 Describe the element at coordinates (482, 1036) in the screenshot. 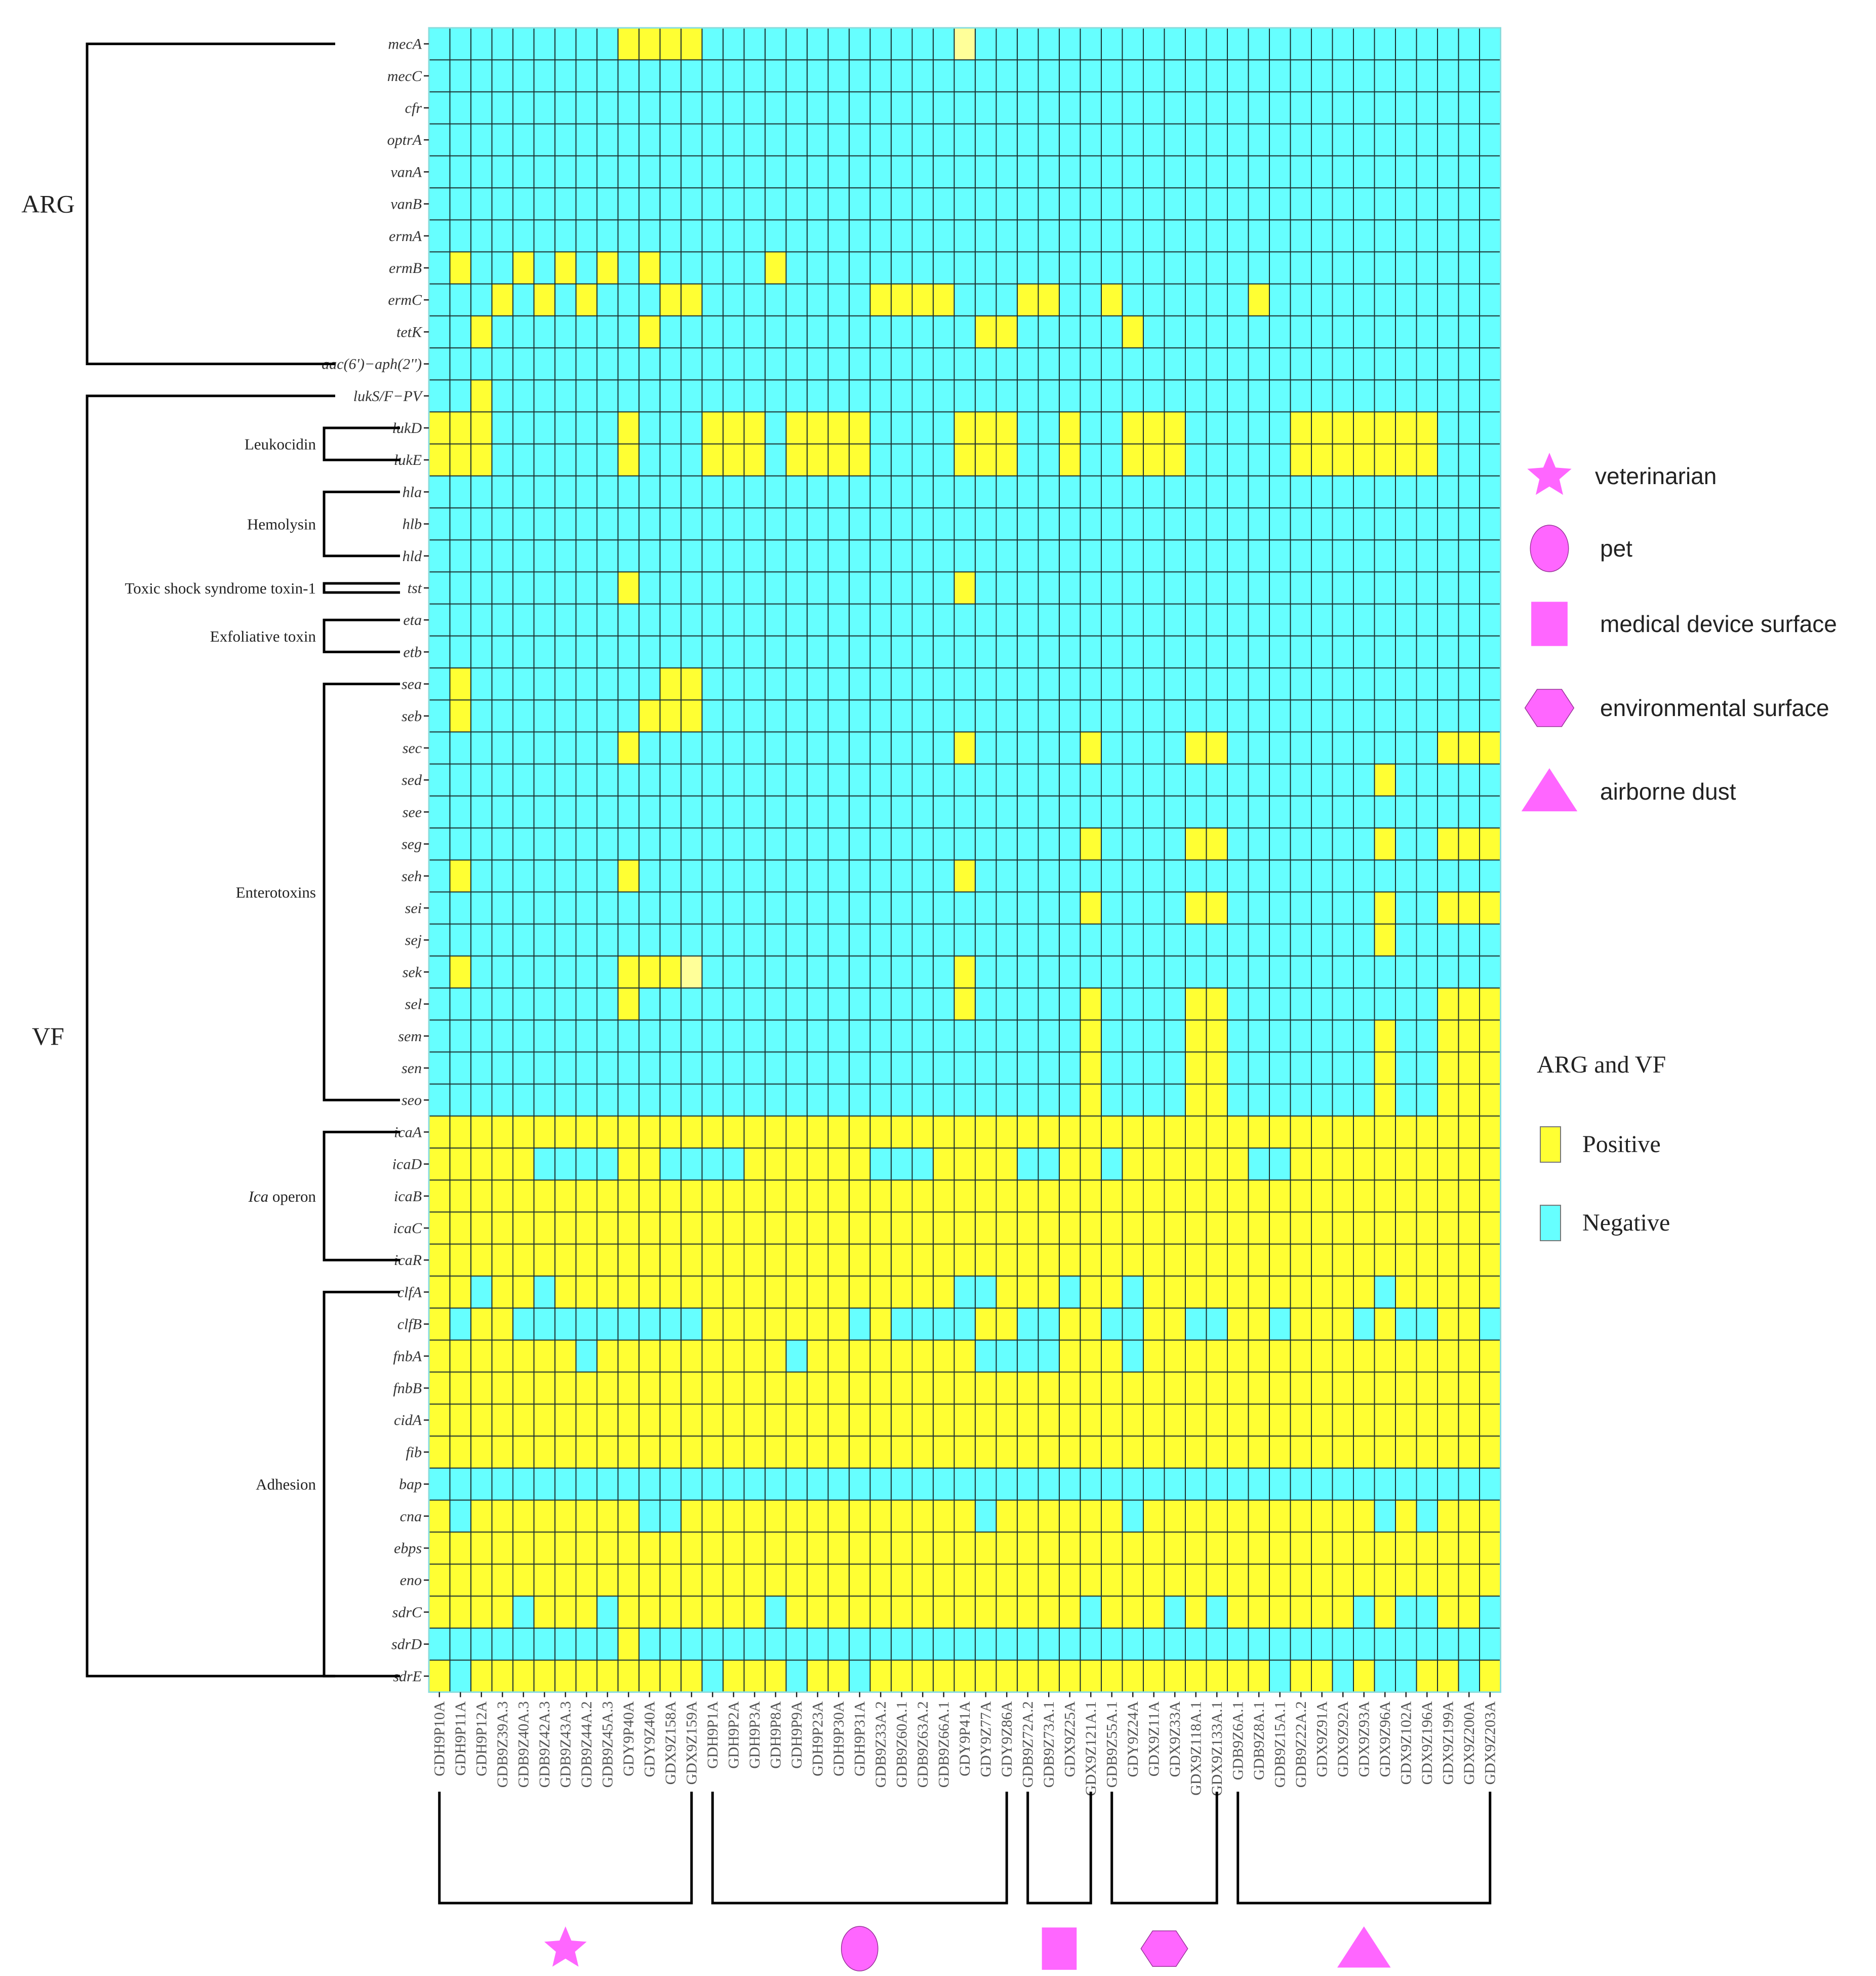

I see `cell-sem-gdh9p12a` at that location.